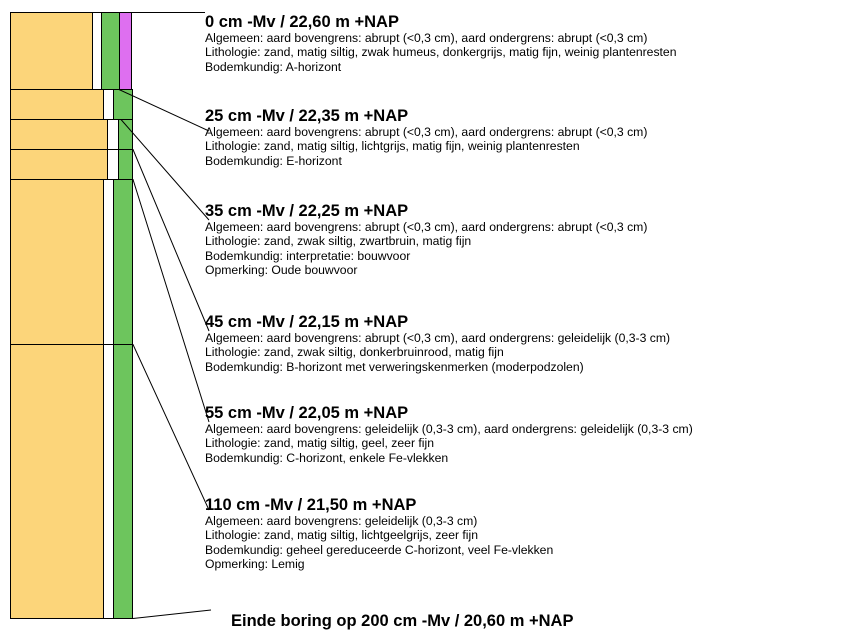 The height and width of the screenshot is (635, 864). Describe the element at coordinates (307, 211) in the screenshot. I see `layer-depth-title: 35 cm -Mv / 22,25 m +NAP` at that location.